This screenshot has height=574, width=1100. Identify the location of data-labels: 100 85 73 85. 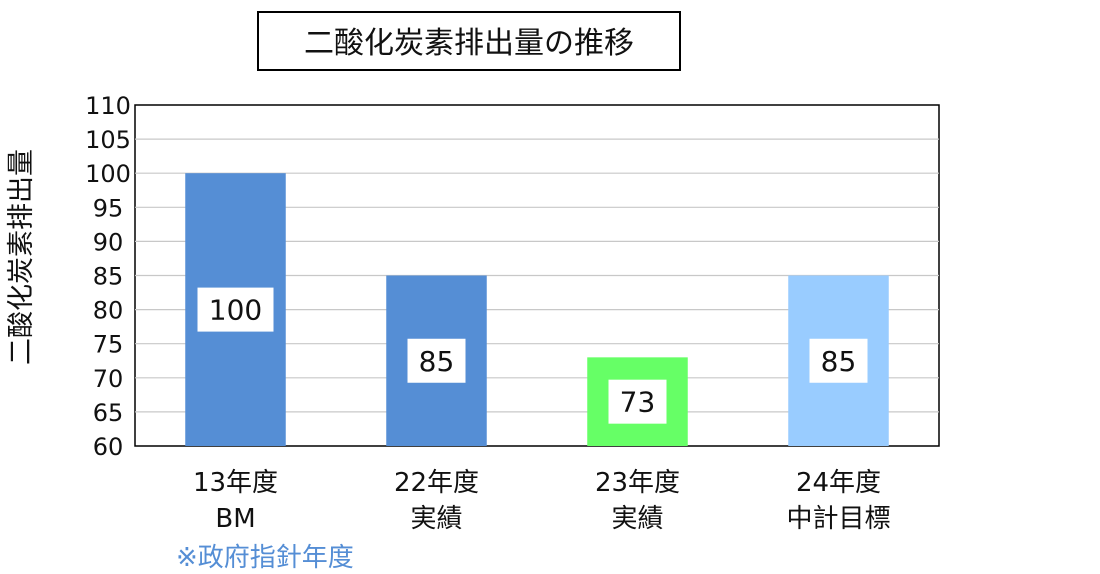
(532, 355).